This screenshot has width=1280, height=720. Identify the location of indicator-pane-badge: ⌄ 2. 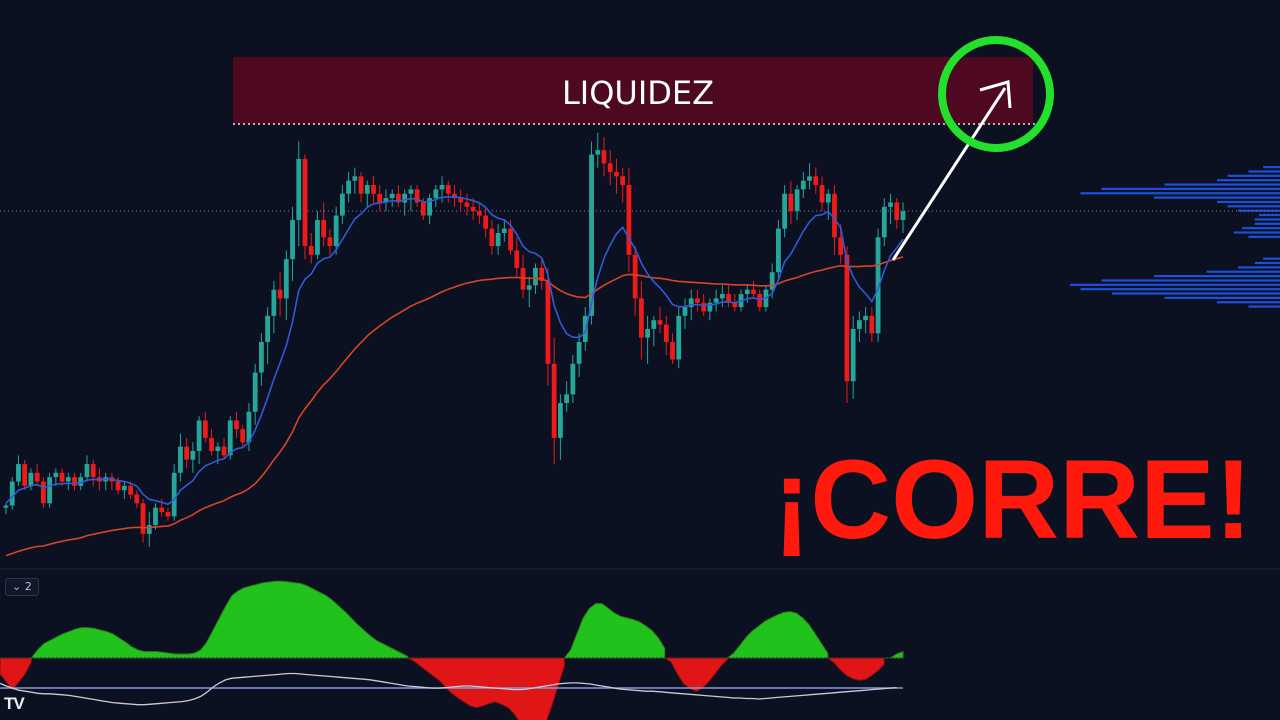
(22, 587).